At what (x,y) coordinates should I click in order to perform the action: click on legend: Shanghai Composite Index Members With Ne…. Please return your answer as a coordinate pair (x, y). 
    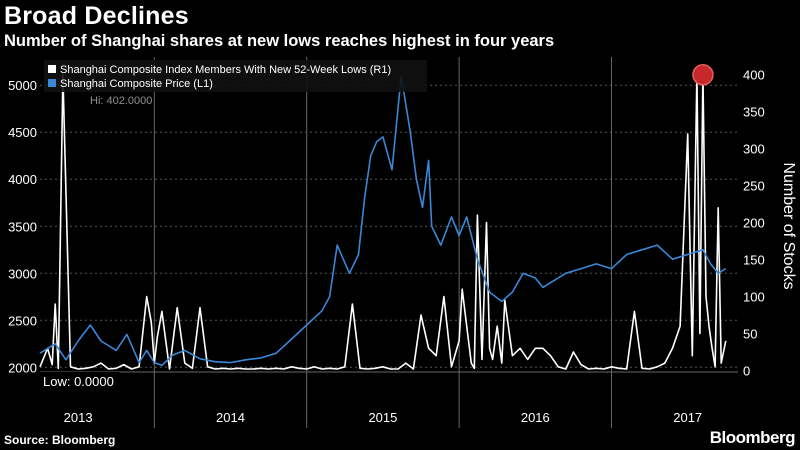
    Looking at the image, I should click on (235, 76).